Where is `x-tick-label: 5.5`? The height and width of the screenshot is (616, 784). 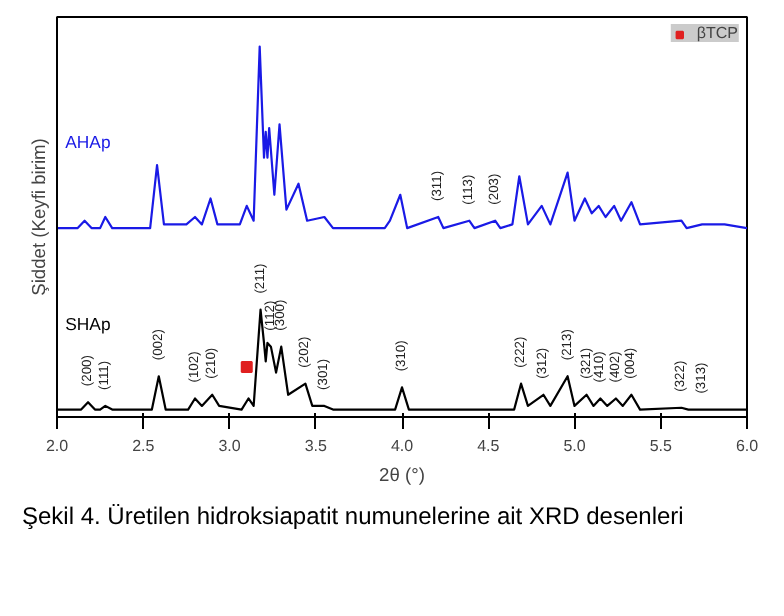
x-tick-label: 5.5 is located at coordinates (661, 446).